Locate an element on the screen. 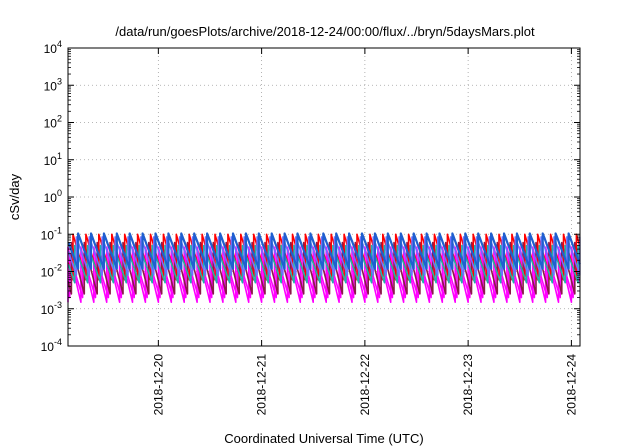  x-tick-label: 2018-12-22 is located at coordinates (365, 385).